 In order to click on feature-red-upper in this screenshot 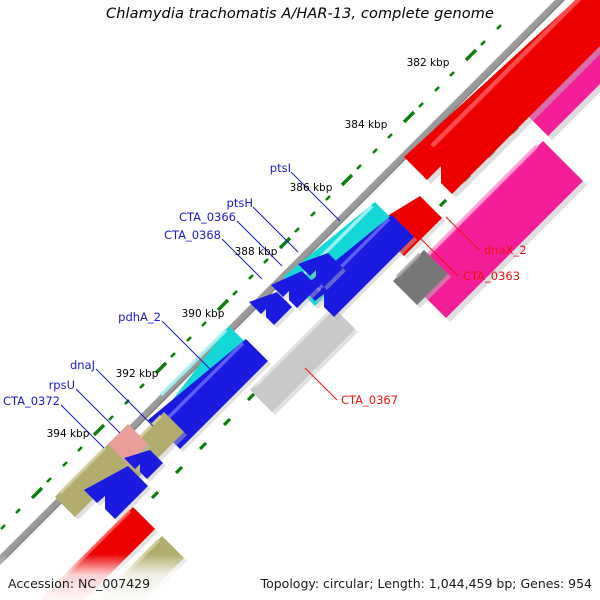, I will do `click(502, 99)`.